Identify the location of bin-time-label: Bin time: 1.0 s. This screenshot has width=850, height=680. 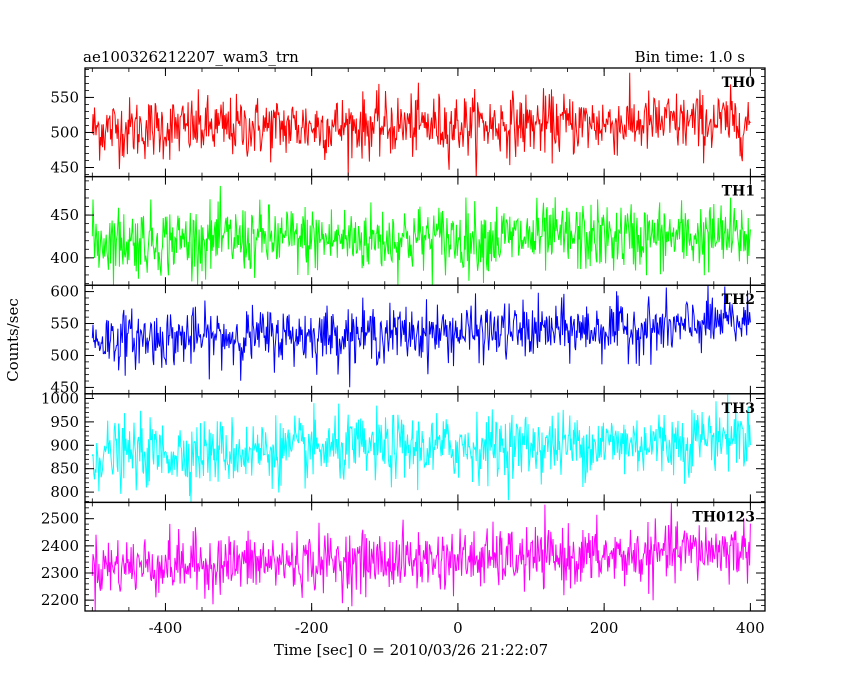
(690, 57).